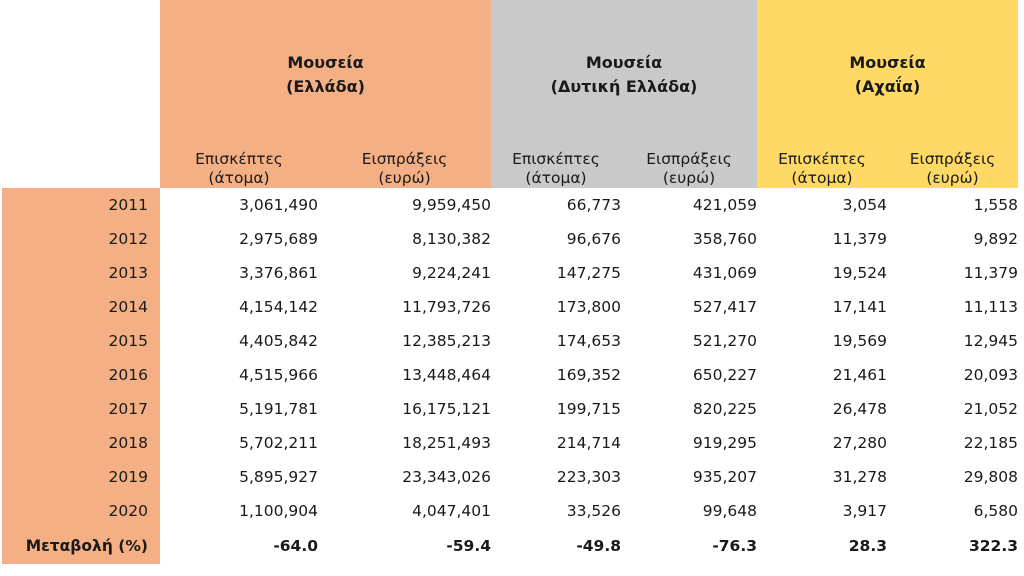 This screenshot has width=1024, height=576. Describe the element at coordinates (278, 273) in the screenshot. I see `value-cell: 3,376,861` at that location.